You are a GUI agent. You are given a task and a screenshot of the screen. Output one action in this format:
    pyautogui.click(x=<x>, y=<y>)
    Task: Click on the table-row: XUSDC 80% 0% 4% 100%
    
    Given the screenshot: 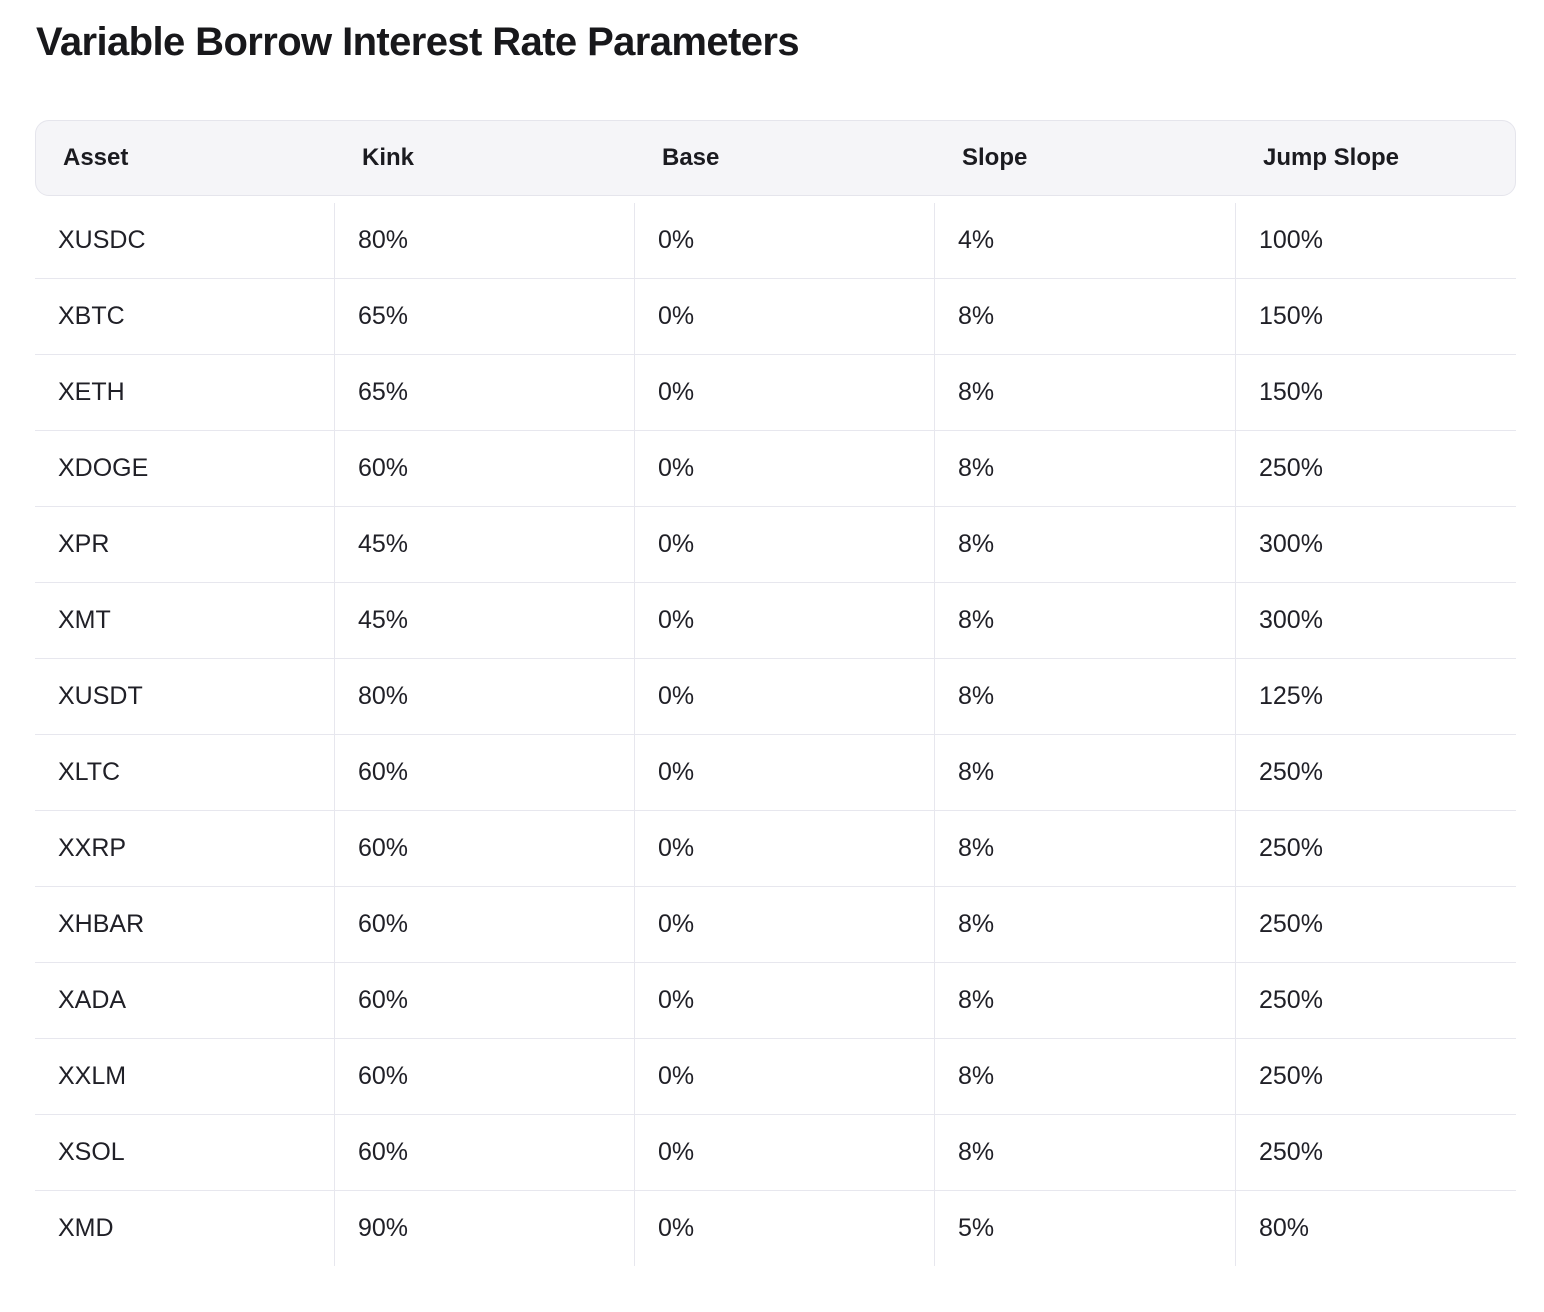 What is the action you would take?
    pyautogui.click(x=775, y=240)
    